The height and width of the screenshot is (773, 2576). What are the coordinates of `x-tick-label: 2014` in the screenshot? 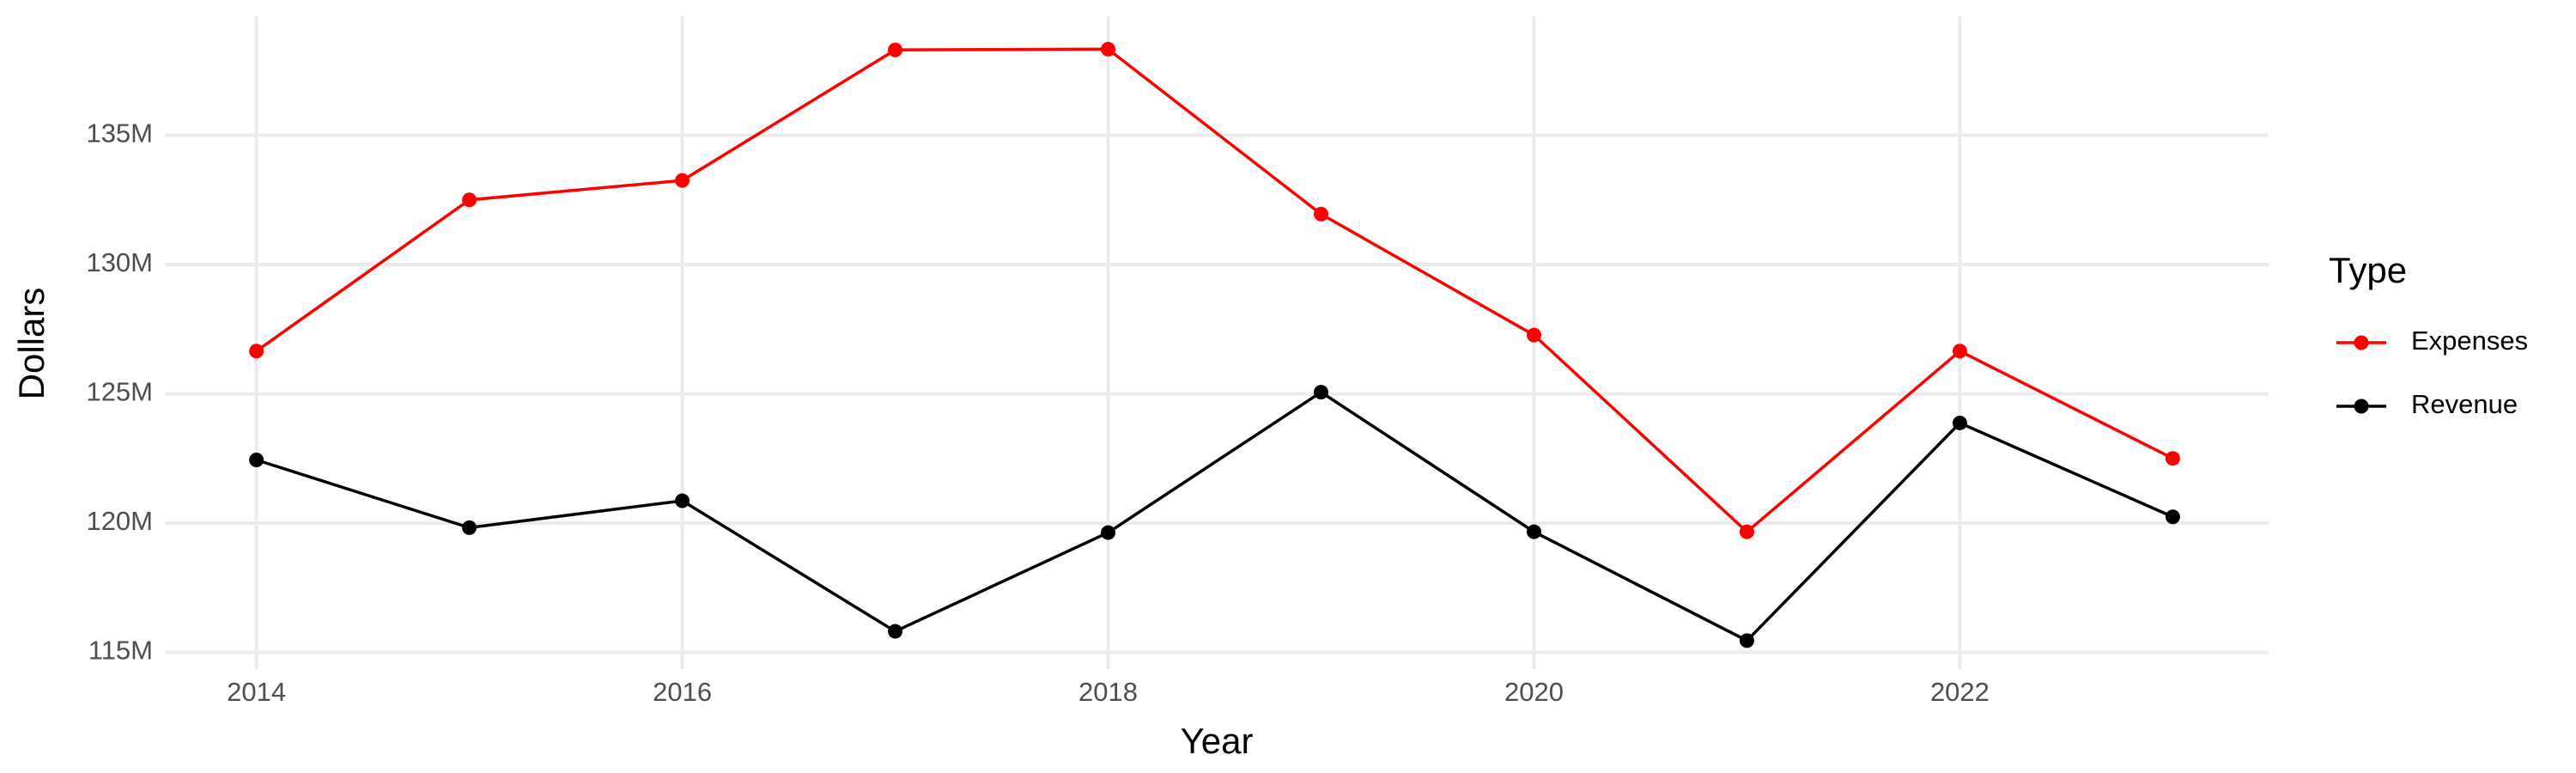 It's located at (257, 692).